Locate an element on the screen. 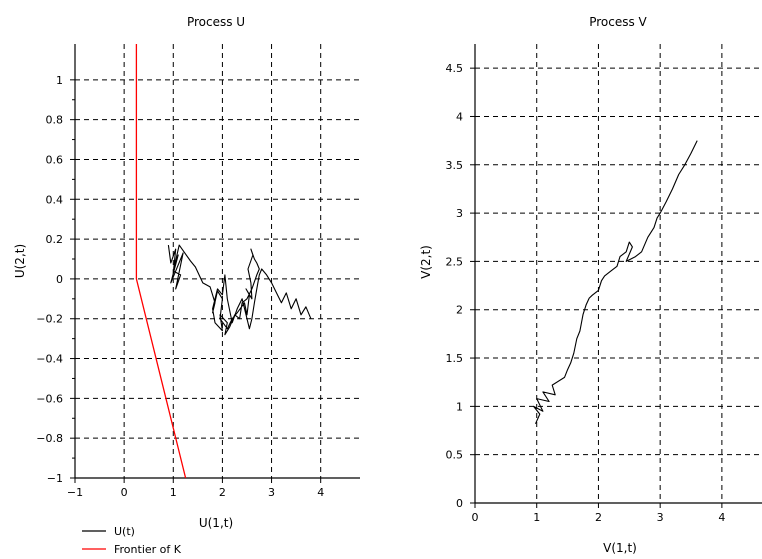  y-tick-label: 4.5 is located at coordinates (455, 68).